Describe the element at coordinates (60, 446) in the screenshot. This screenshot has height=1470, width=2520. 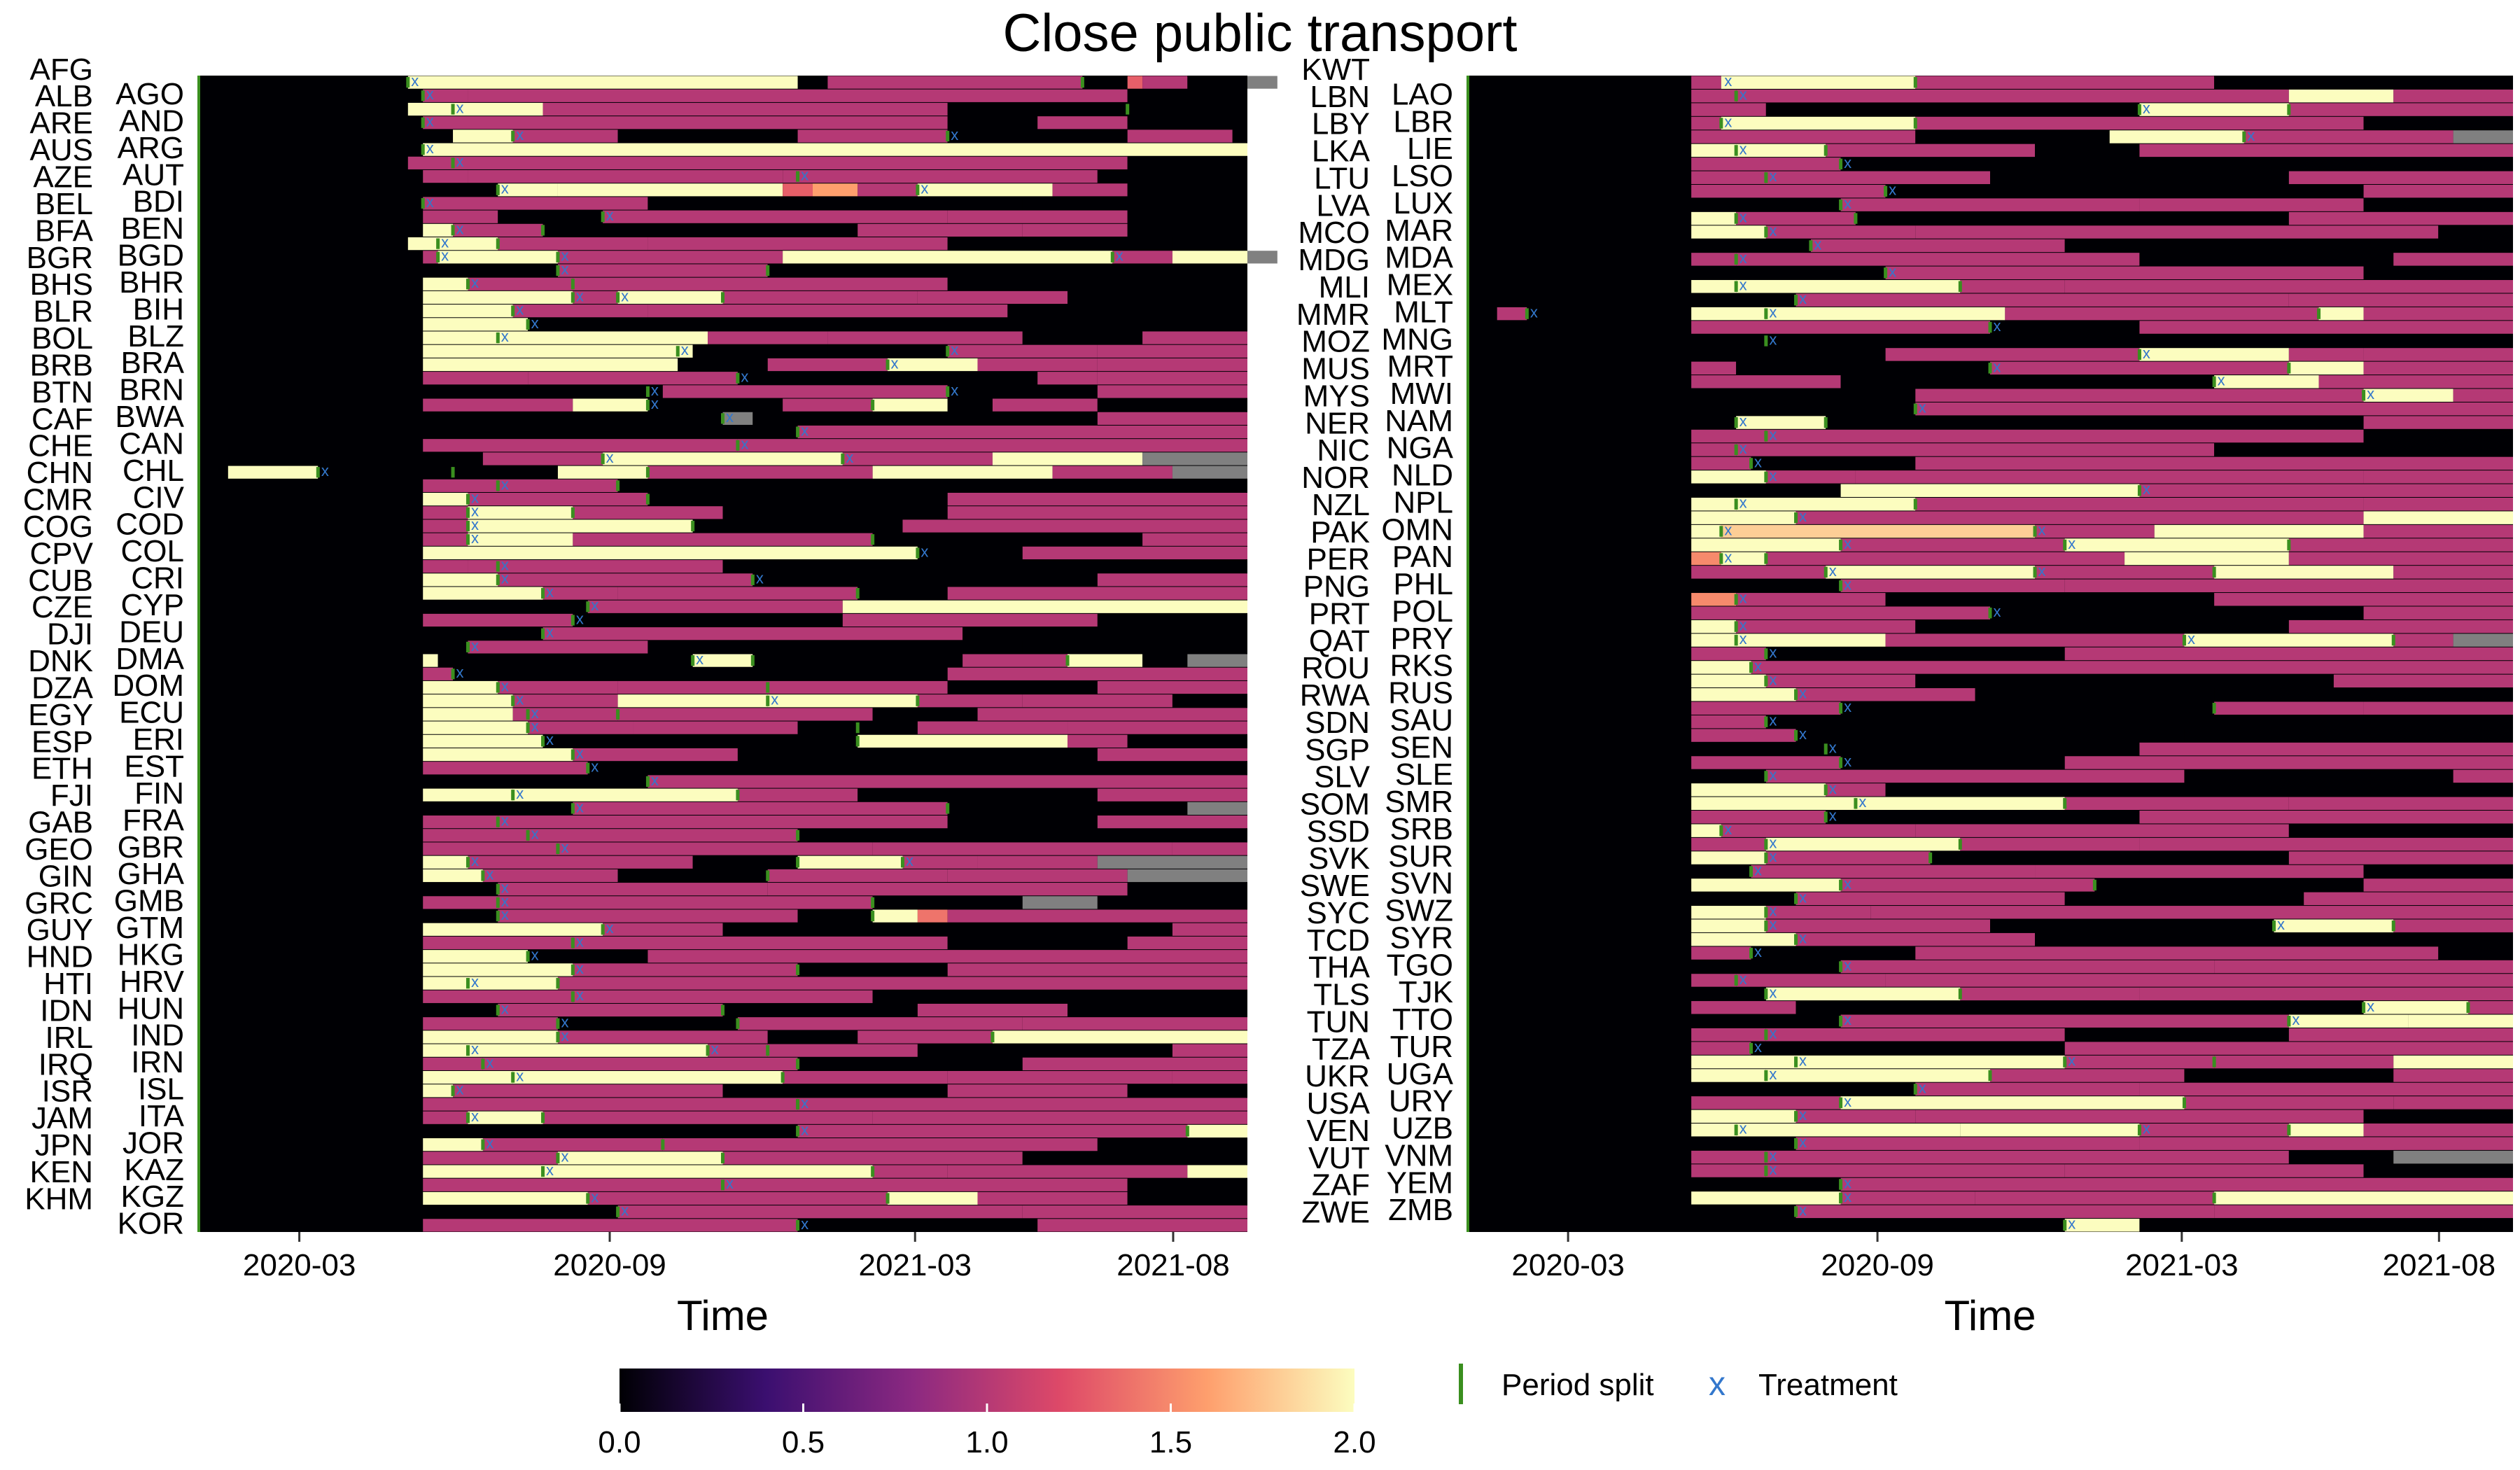
I see `country-tick-label: CHE` at that location.